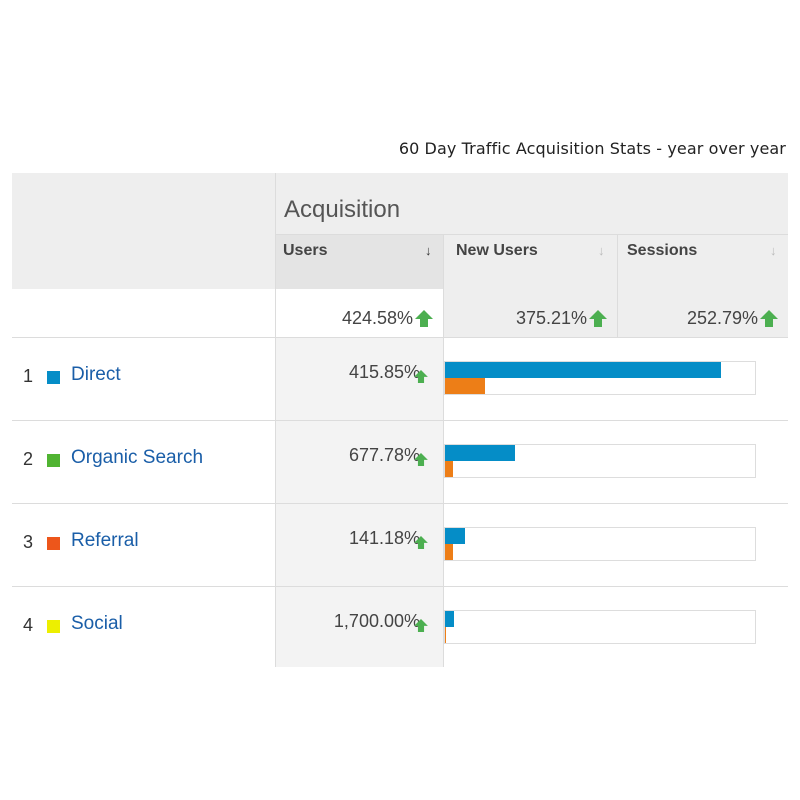 Image resolution: width=800 pixels, height=800 pixels. Describe the element at coordinates (497, 250) in the screenshot. I see `new-users-header-label: New Users` at that location.